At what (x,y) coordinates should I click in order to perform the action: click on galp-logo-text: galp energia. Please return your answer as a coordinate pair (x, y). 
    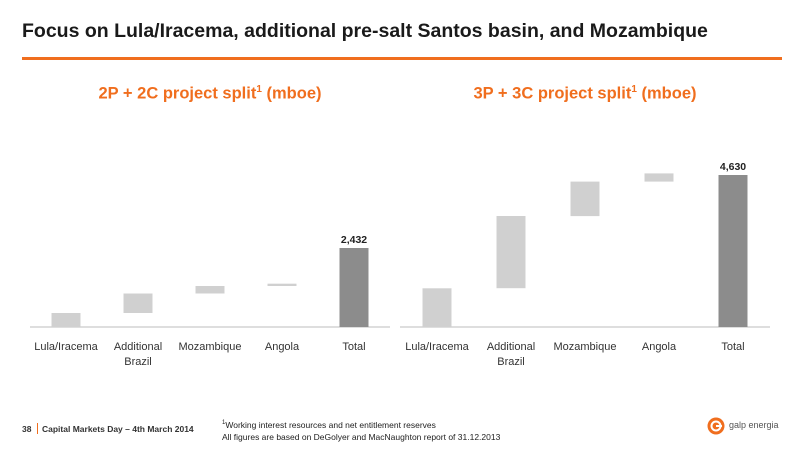
    Looking at the image, I should click on (754, 425).